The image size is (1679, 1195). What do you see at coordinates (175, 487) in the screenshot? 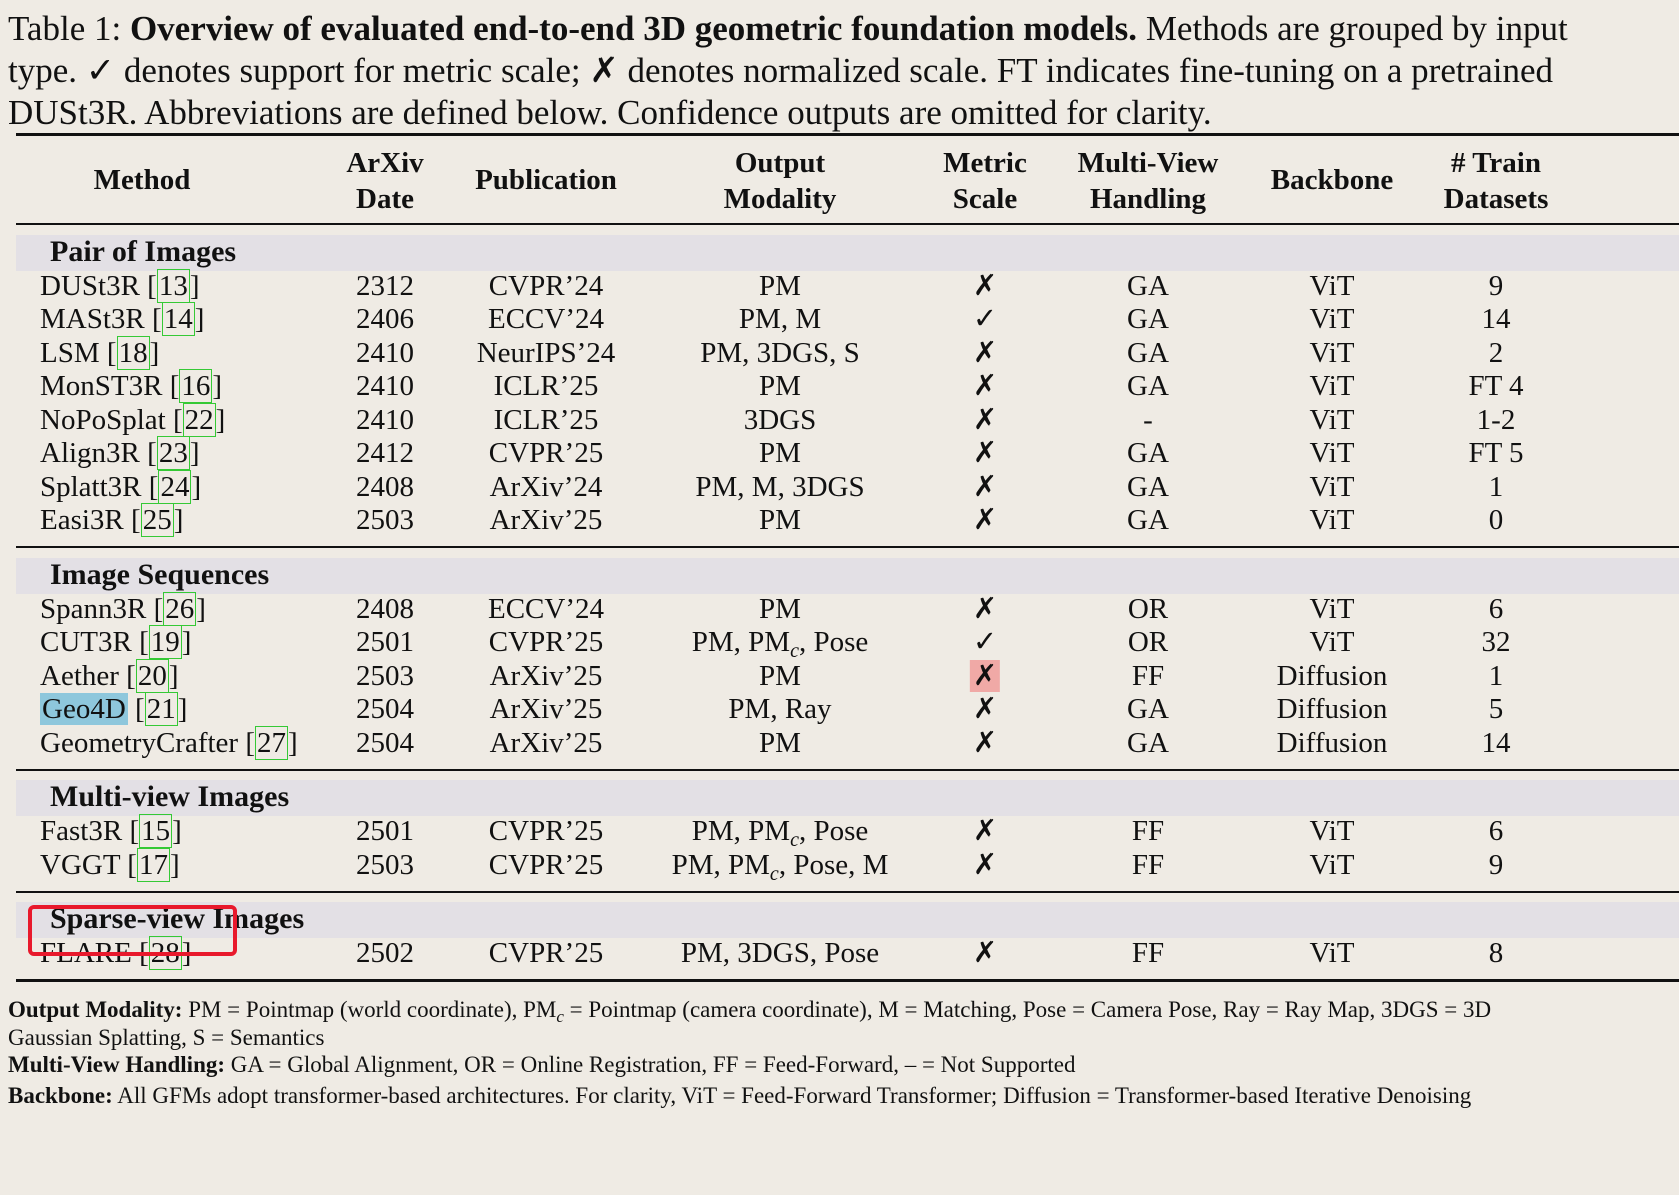
I see `citation-link: 24` at bounding box center [175, 487].